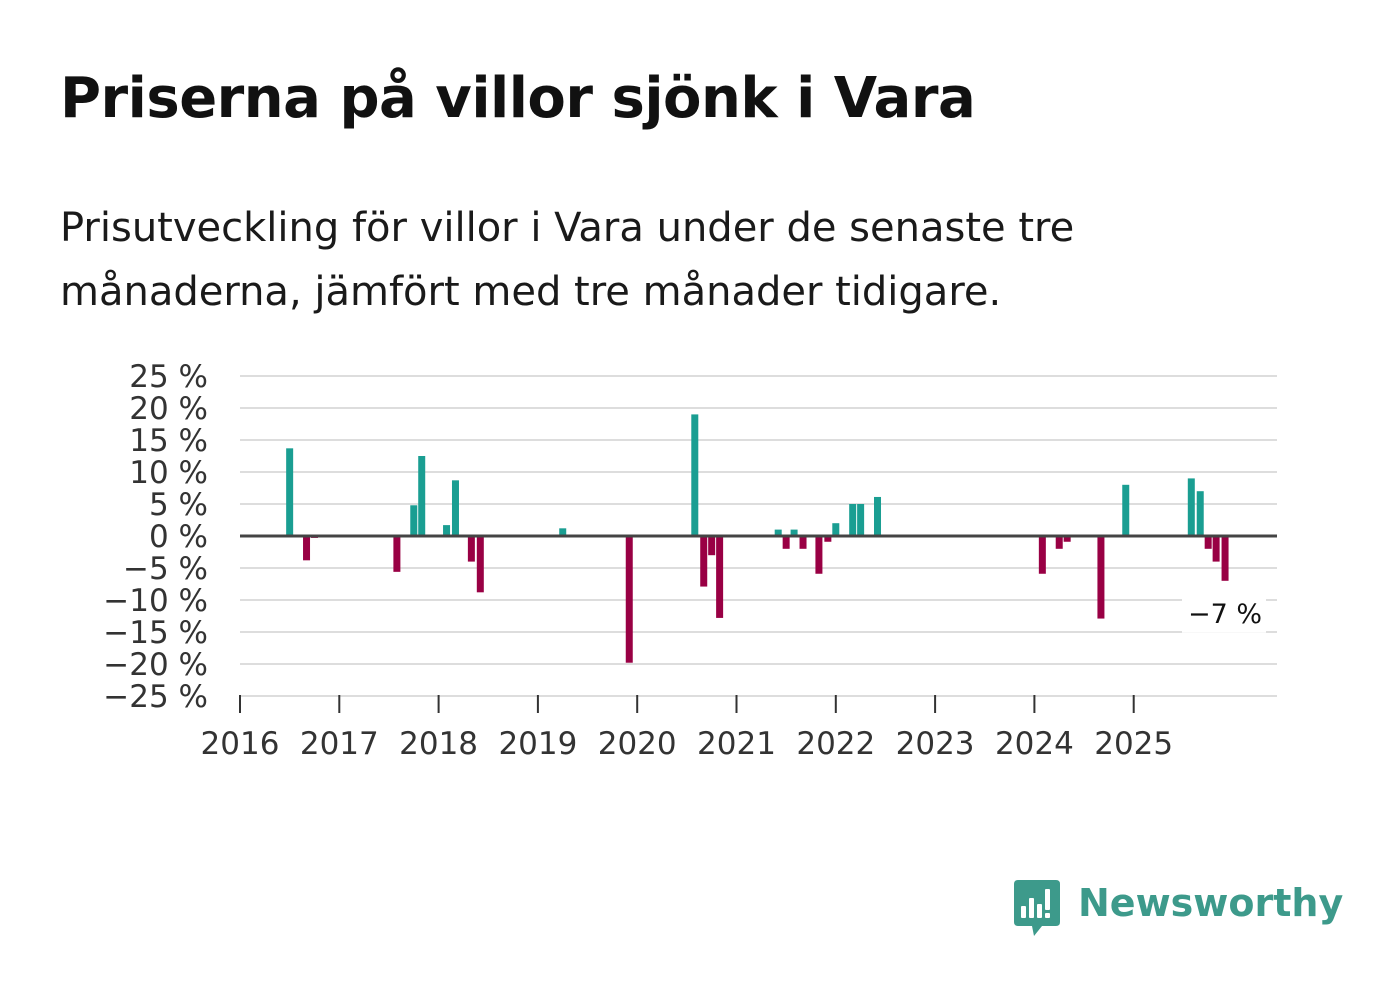 The image size is (1382, 999). What do you see at coordinates (1034, 744) in the screenshot?
I see `x-tick-label: 2024` at bounding box center [1034, 744].